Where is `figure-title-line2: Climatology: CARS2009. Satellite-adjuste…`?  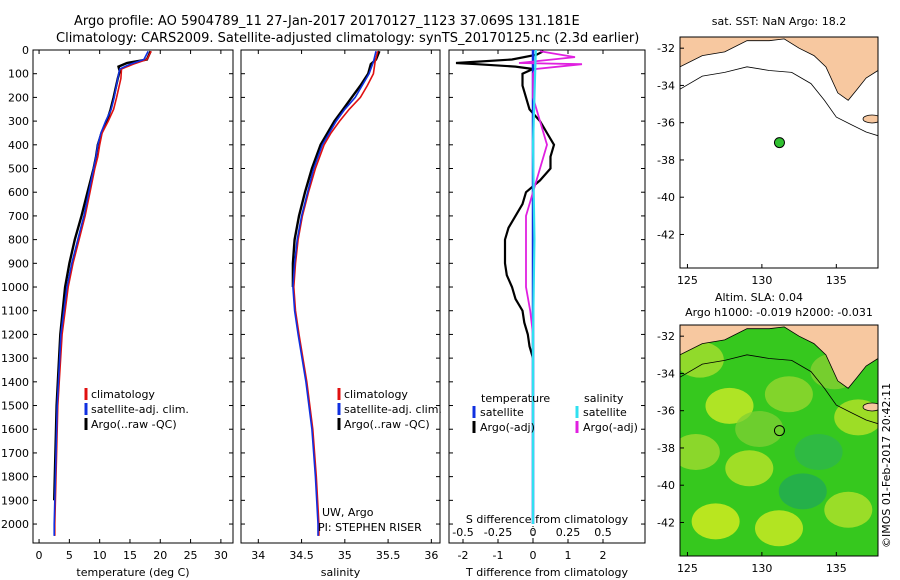
figure-title-line2: Climatology: CARS2009. Satellite-adjuste… is located at coordinates (347, 38).